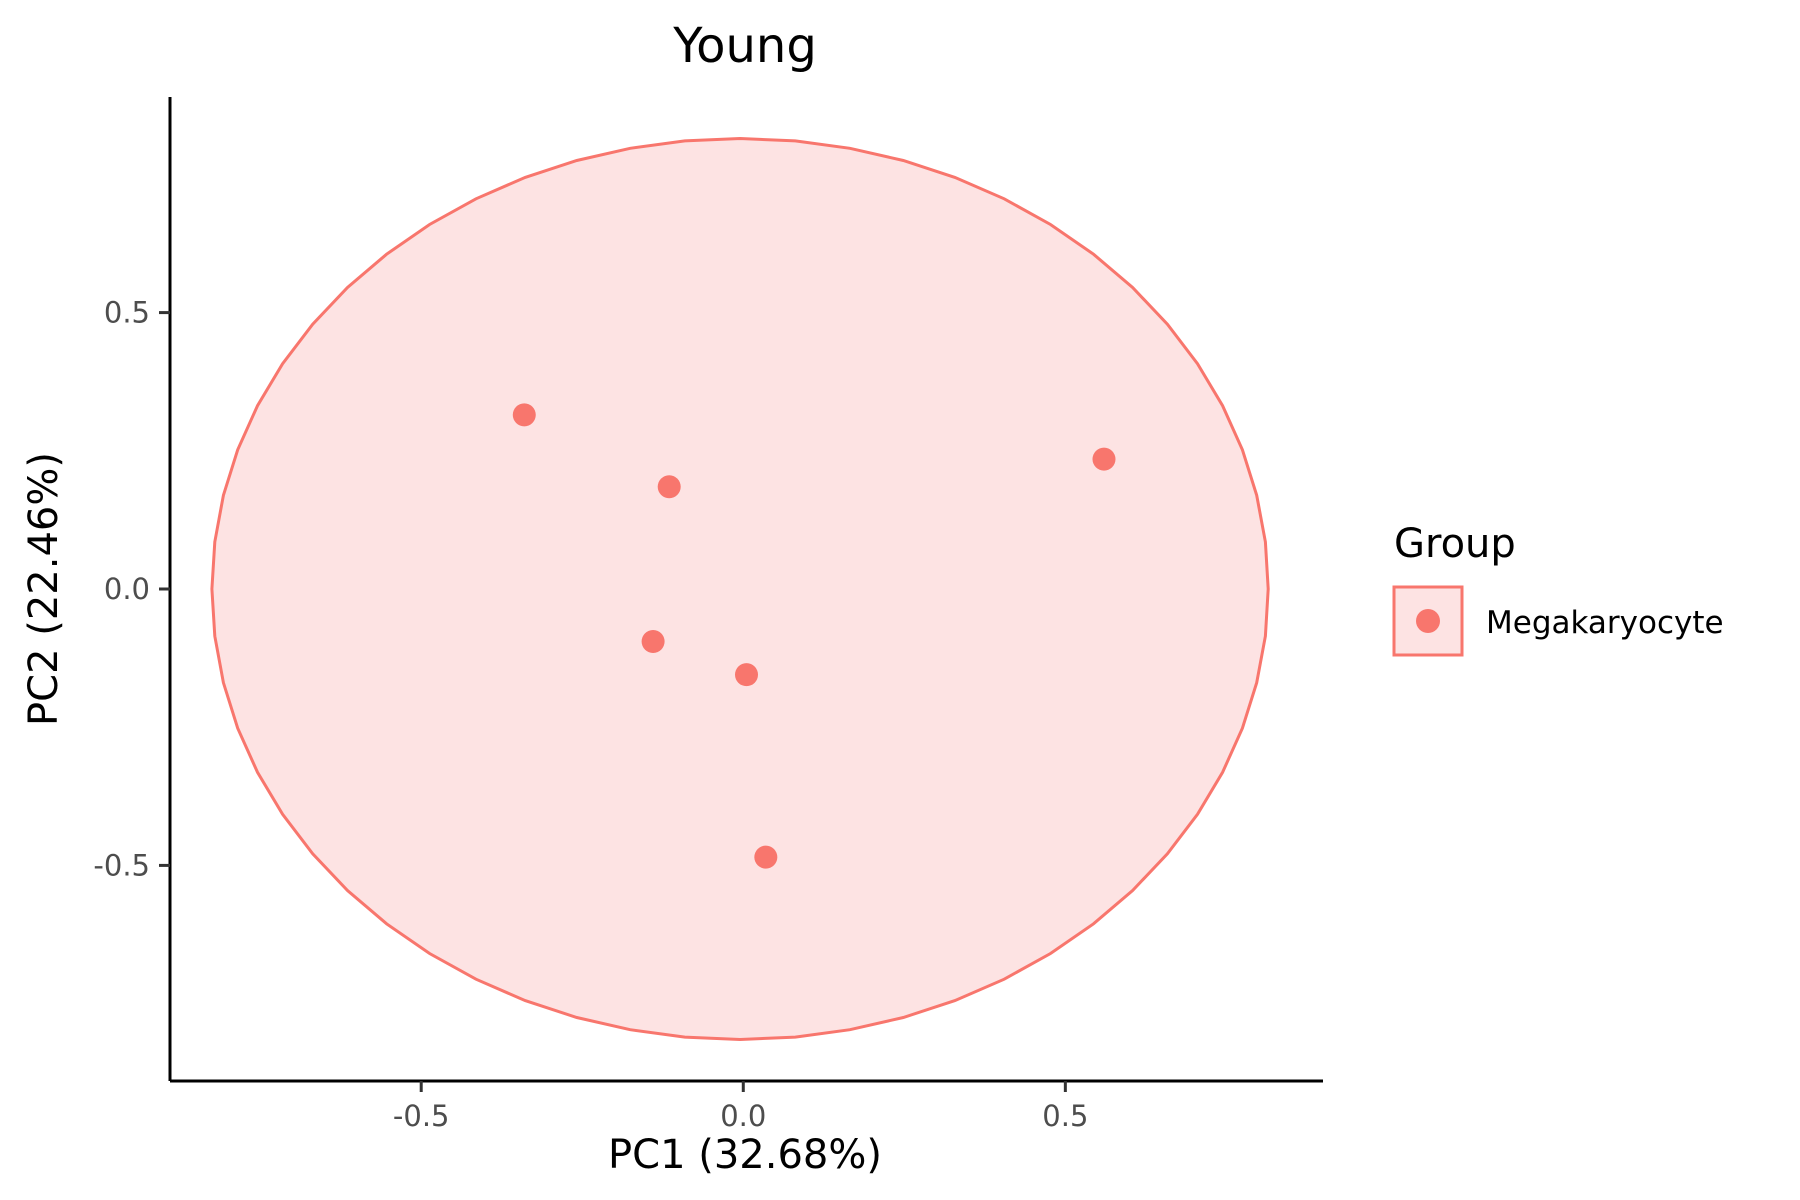  What do you see at coordinates (1428, 621) in the screenshot?
I see `legend-key-point` at bounding box center [1428, 621].